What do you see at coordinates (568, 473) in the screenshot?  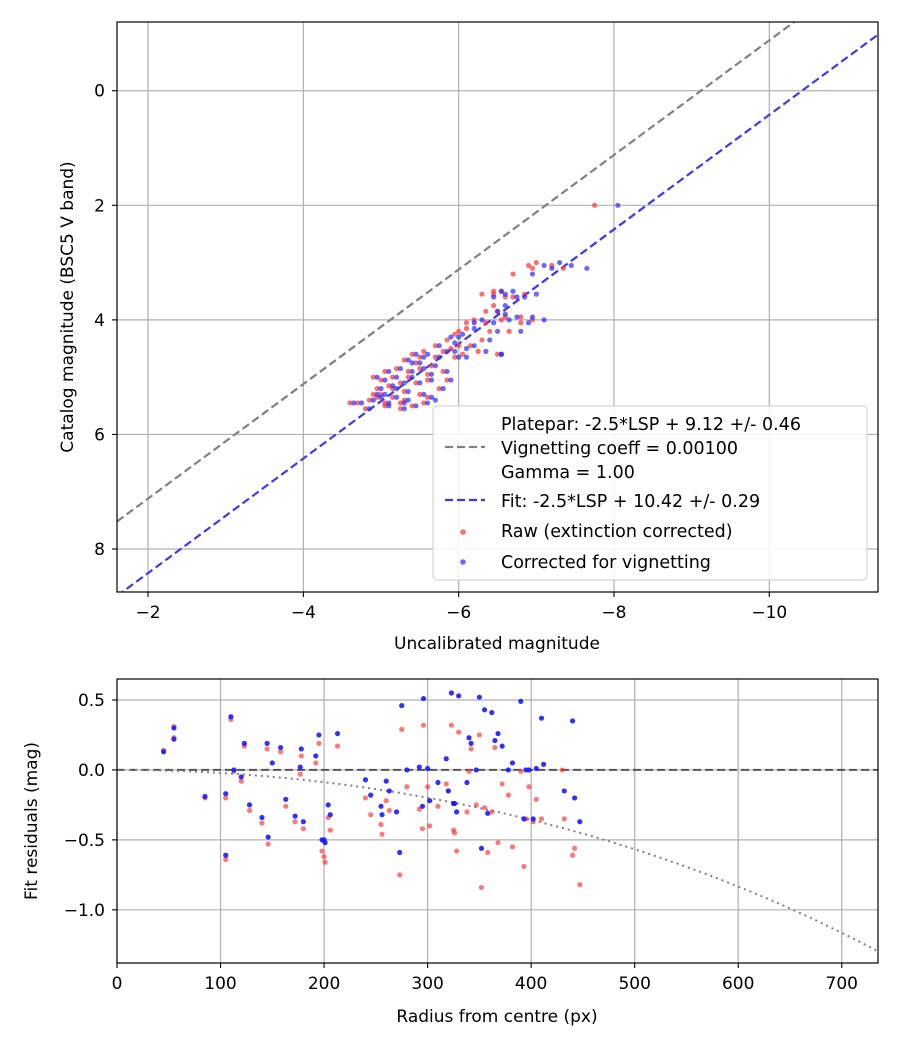 I see `legend-gamma-label: Gamma = 1.00` at bounding box center [568, 473].